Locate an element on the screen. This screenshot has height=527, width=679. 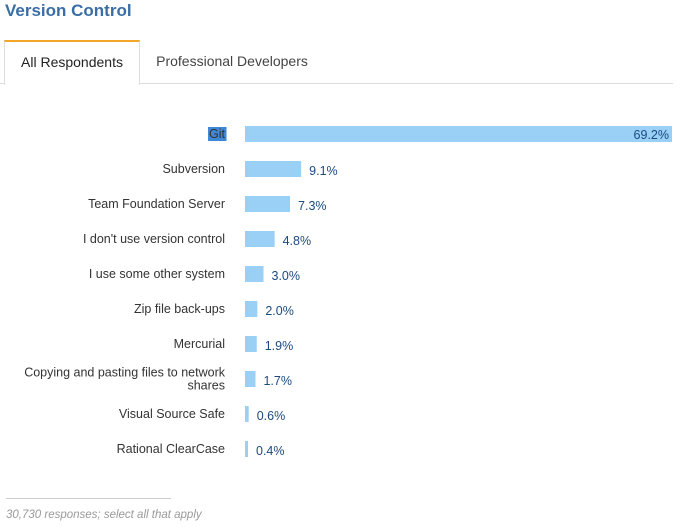
value-label: 69.2% is located at coordinates (651, 135).